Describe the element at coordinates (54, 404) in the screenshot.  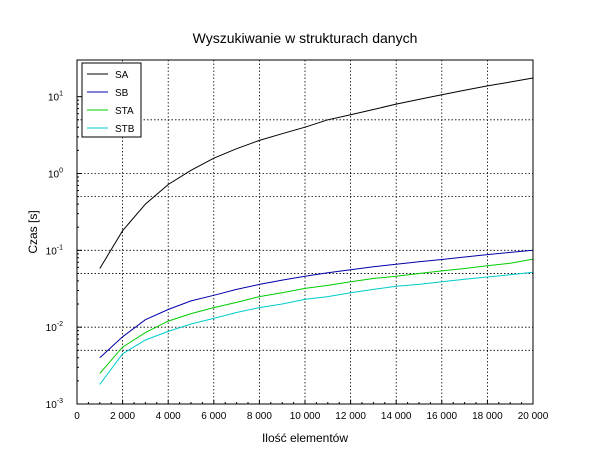
I see `y-tick-label: 10⁻³` at that location.